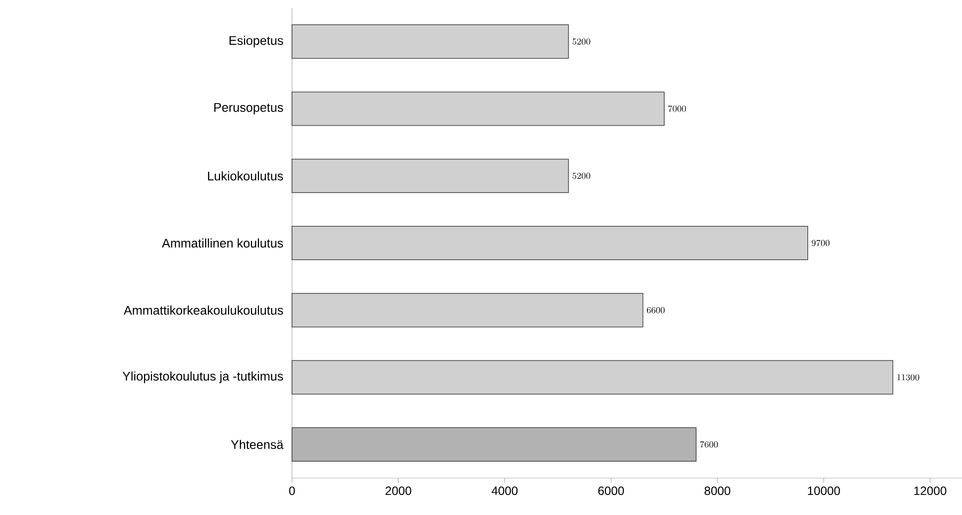  What do you see at coordinates (257, 42) in the screenshot?
I see `y-tick-label: Esiopetus` at bounding box center [257, 42].